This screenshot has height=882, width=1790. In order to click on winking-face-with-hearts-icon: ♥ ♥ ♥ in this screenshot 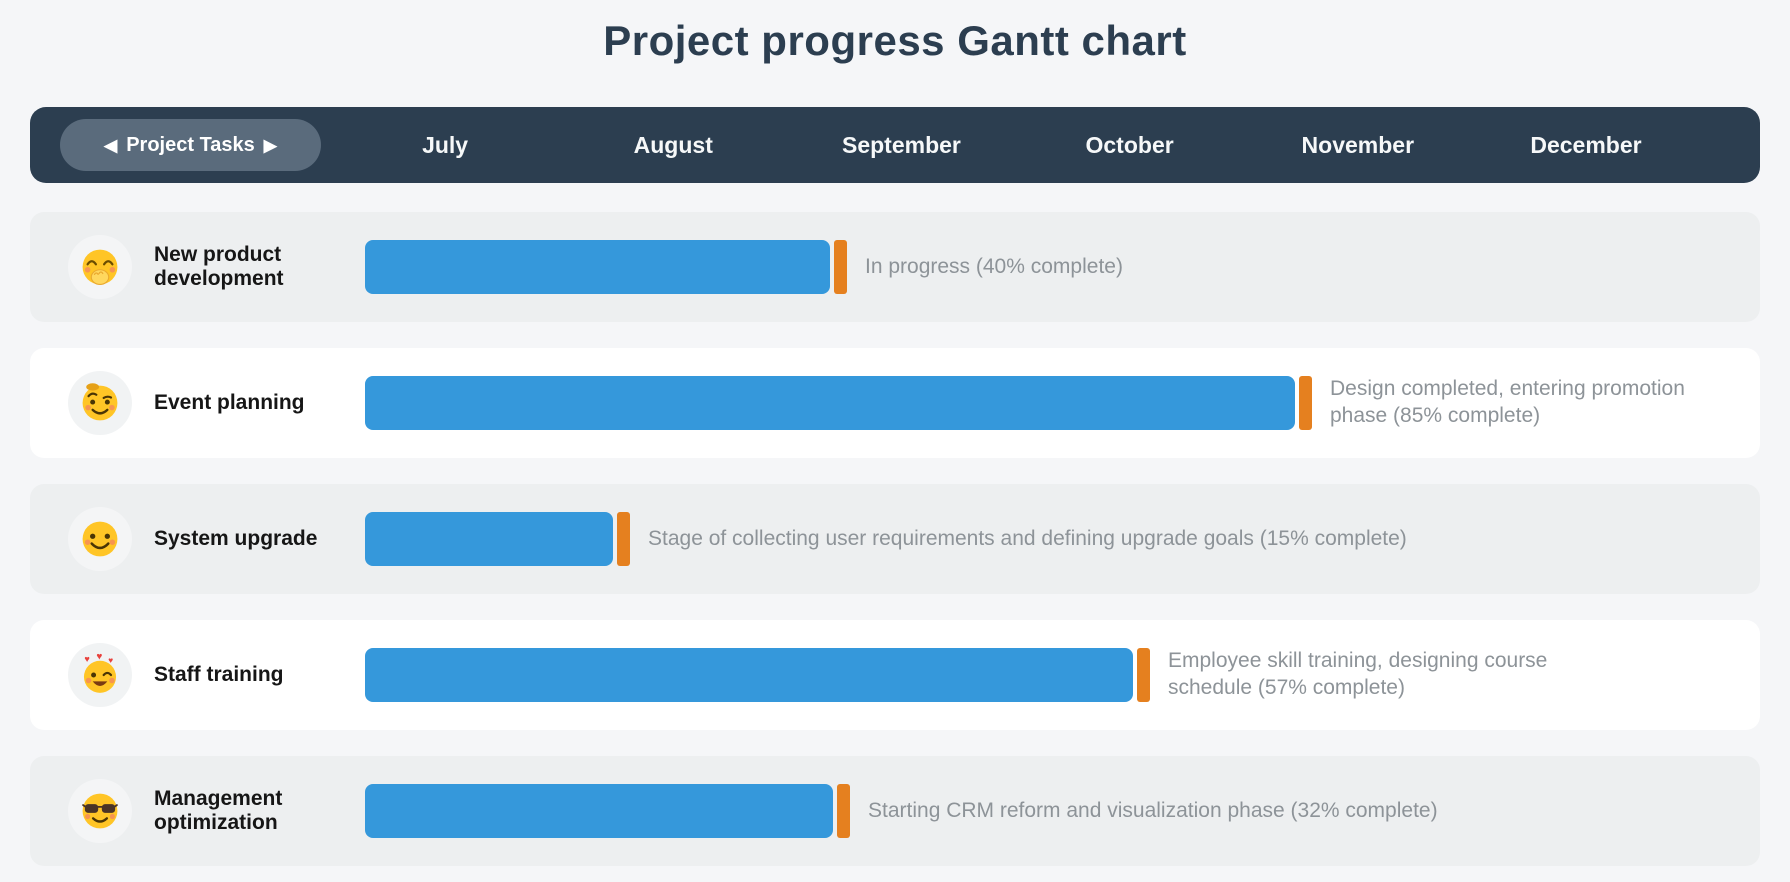, I will do `click(100, 673)`.